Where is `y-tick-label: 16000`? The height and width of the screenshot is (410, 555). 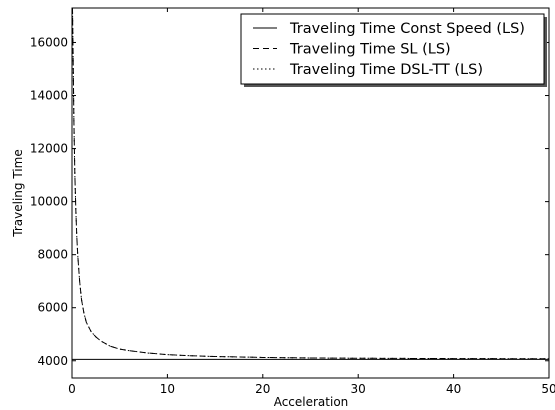
y-tick-label: 16000 is located at coordinates (49, 42).